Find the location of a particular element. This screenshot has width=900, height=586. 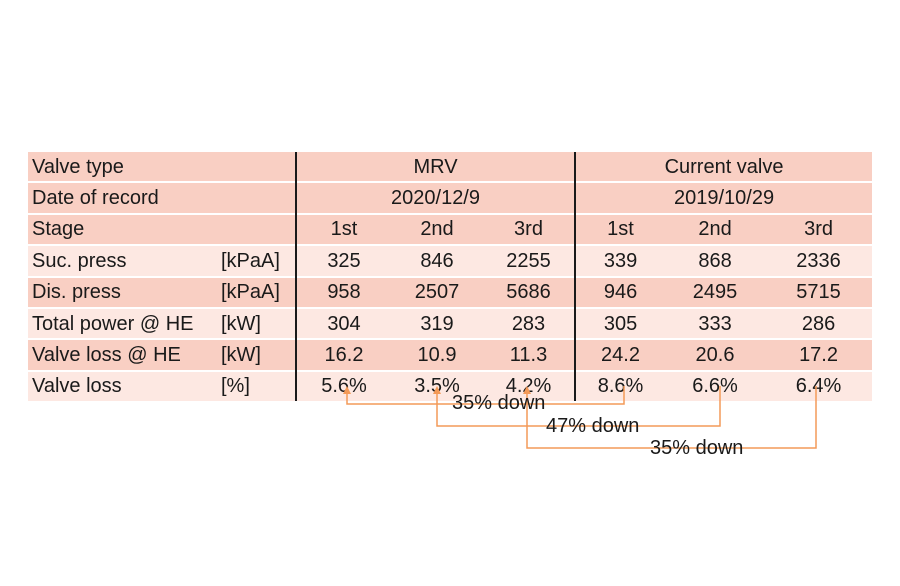

stage-row: Stage 1st 2nd 3rd 1st 2nd 3rd is located at coordinates (450, 229).